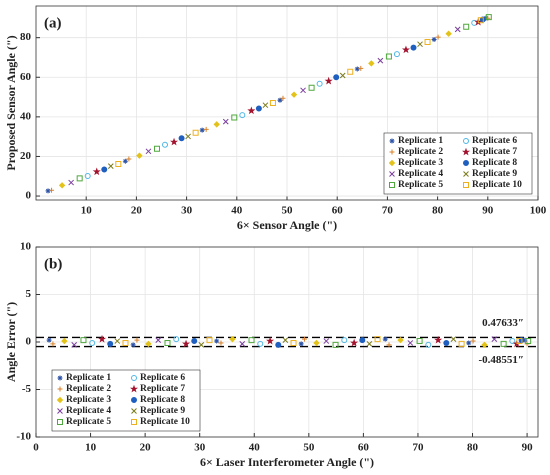 Image resolution: width=550 pixels, height=475 pixels. Describe the element at coordinates (420, 185) in the screenshot. I see `legend-label: Replicate 5` at that location.